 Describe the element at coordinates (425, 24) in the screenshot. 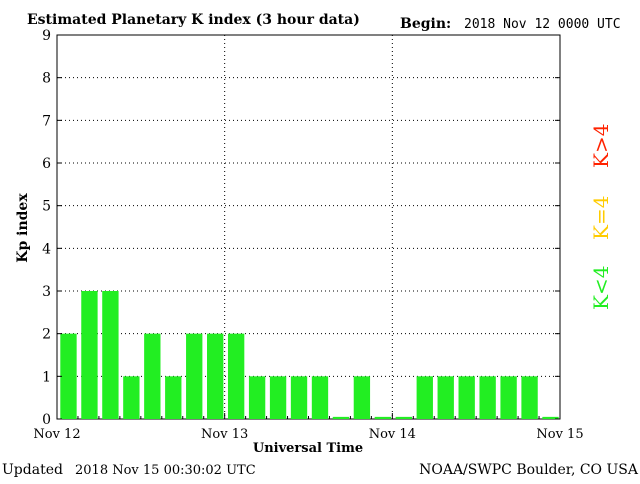

I see `begin-label: Begin:` at that location.